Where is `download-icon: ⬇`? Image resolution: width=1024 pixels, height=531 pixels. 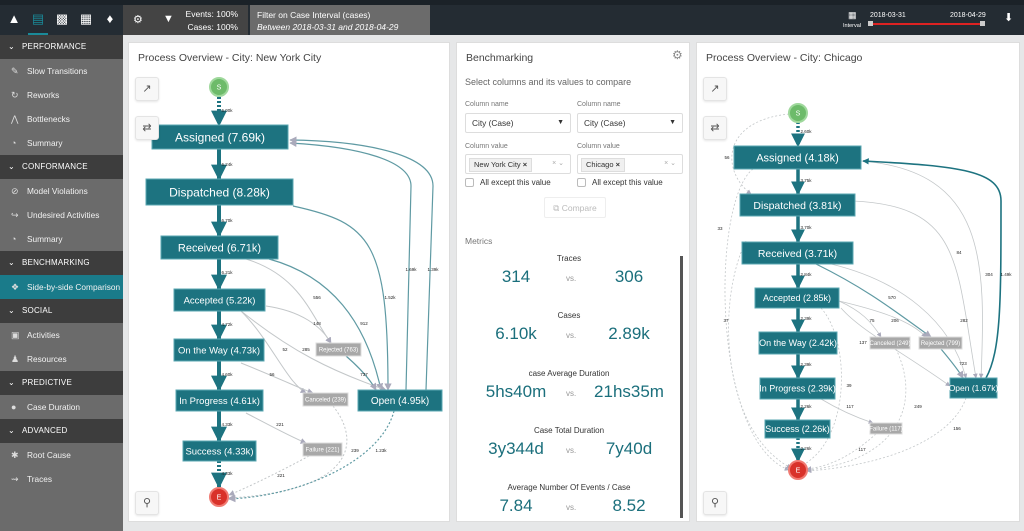 download-icon: ⬇ is located at coordinates (1009, 18).